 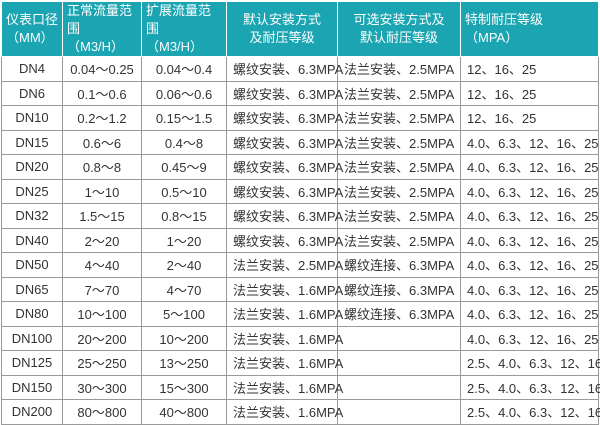 What do you see at coordinates (102, 118) in the screenshot?
I see `cell-normal-flow: 0.2～1.2` at bounding box center [102, 118].